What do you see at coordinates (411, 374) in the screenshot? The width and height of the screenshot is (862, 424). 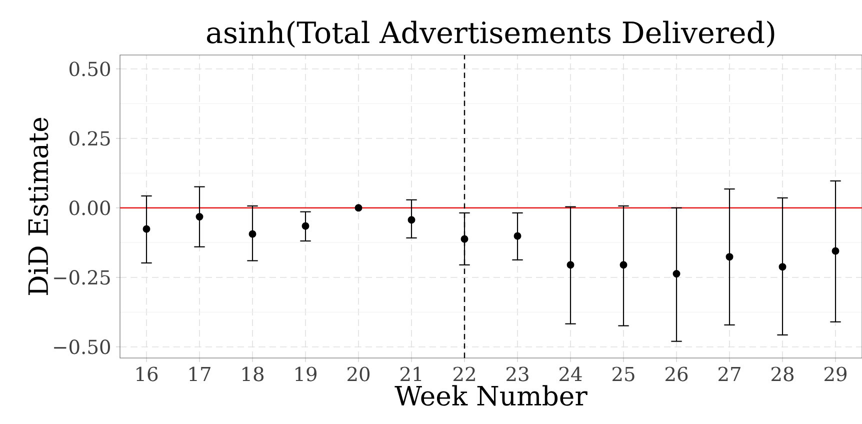 I see `x-tick-label: 21` at bounding box center [411, 374].